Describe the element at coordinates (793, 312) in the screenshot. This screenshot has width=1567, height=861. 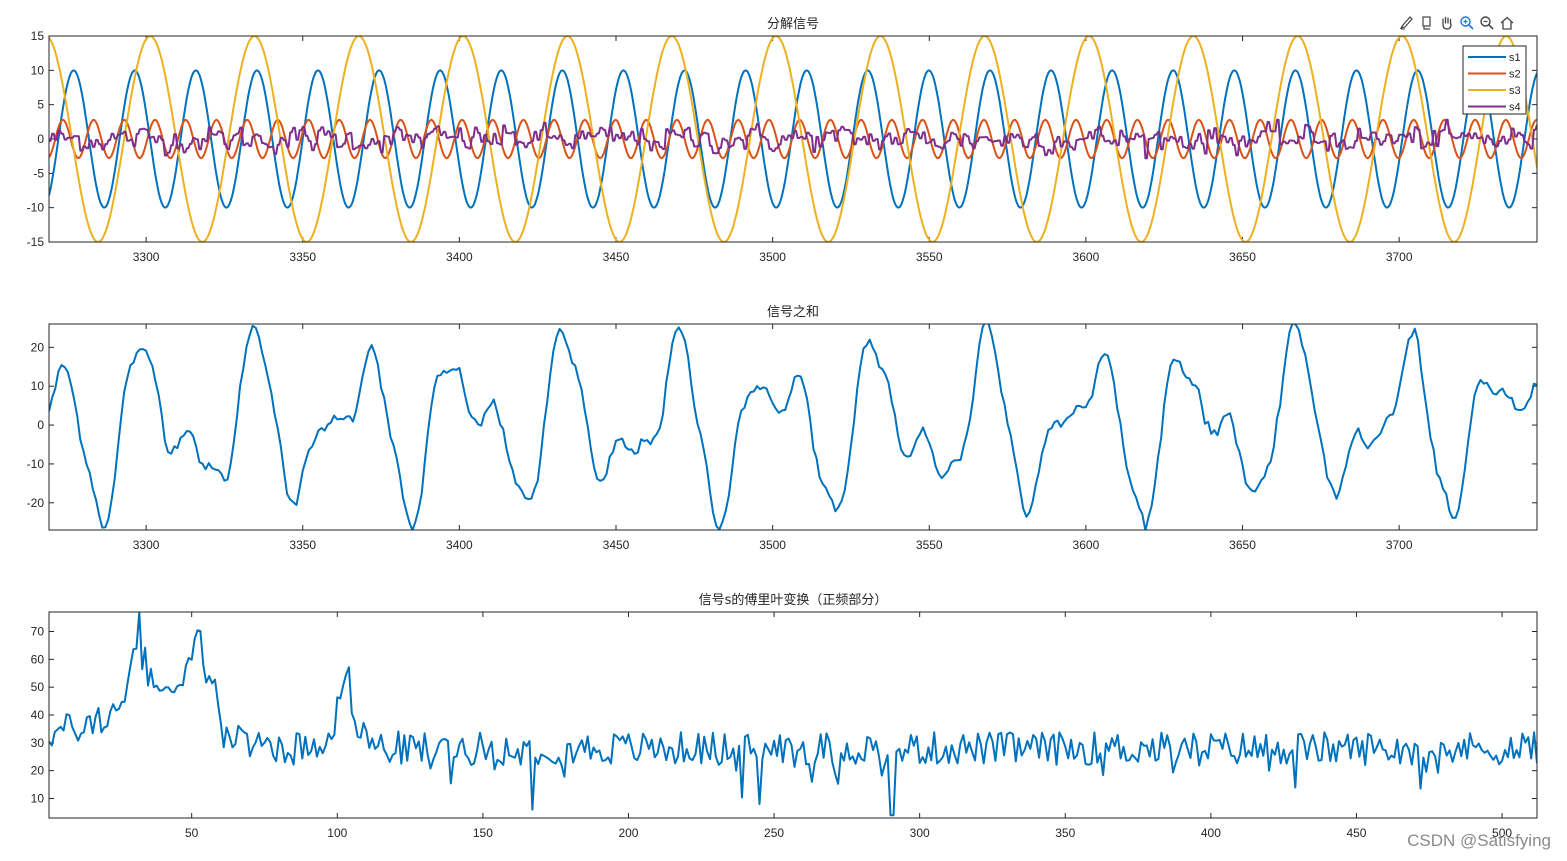
I see `plot-title: 信号之和` at that location.